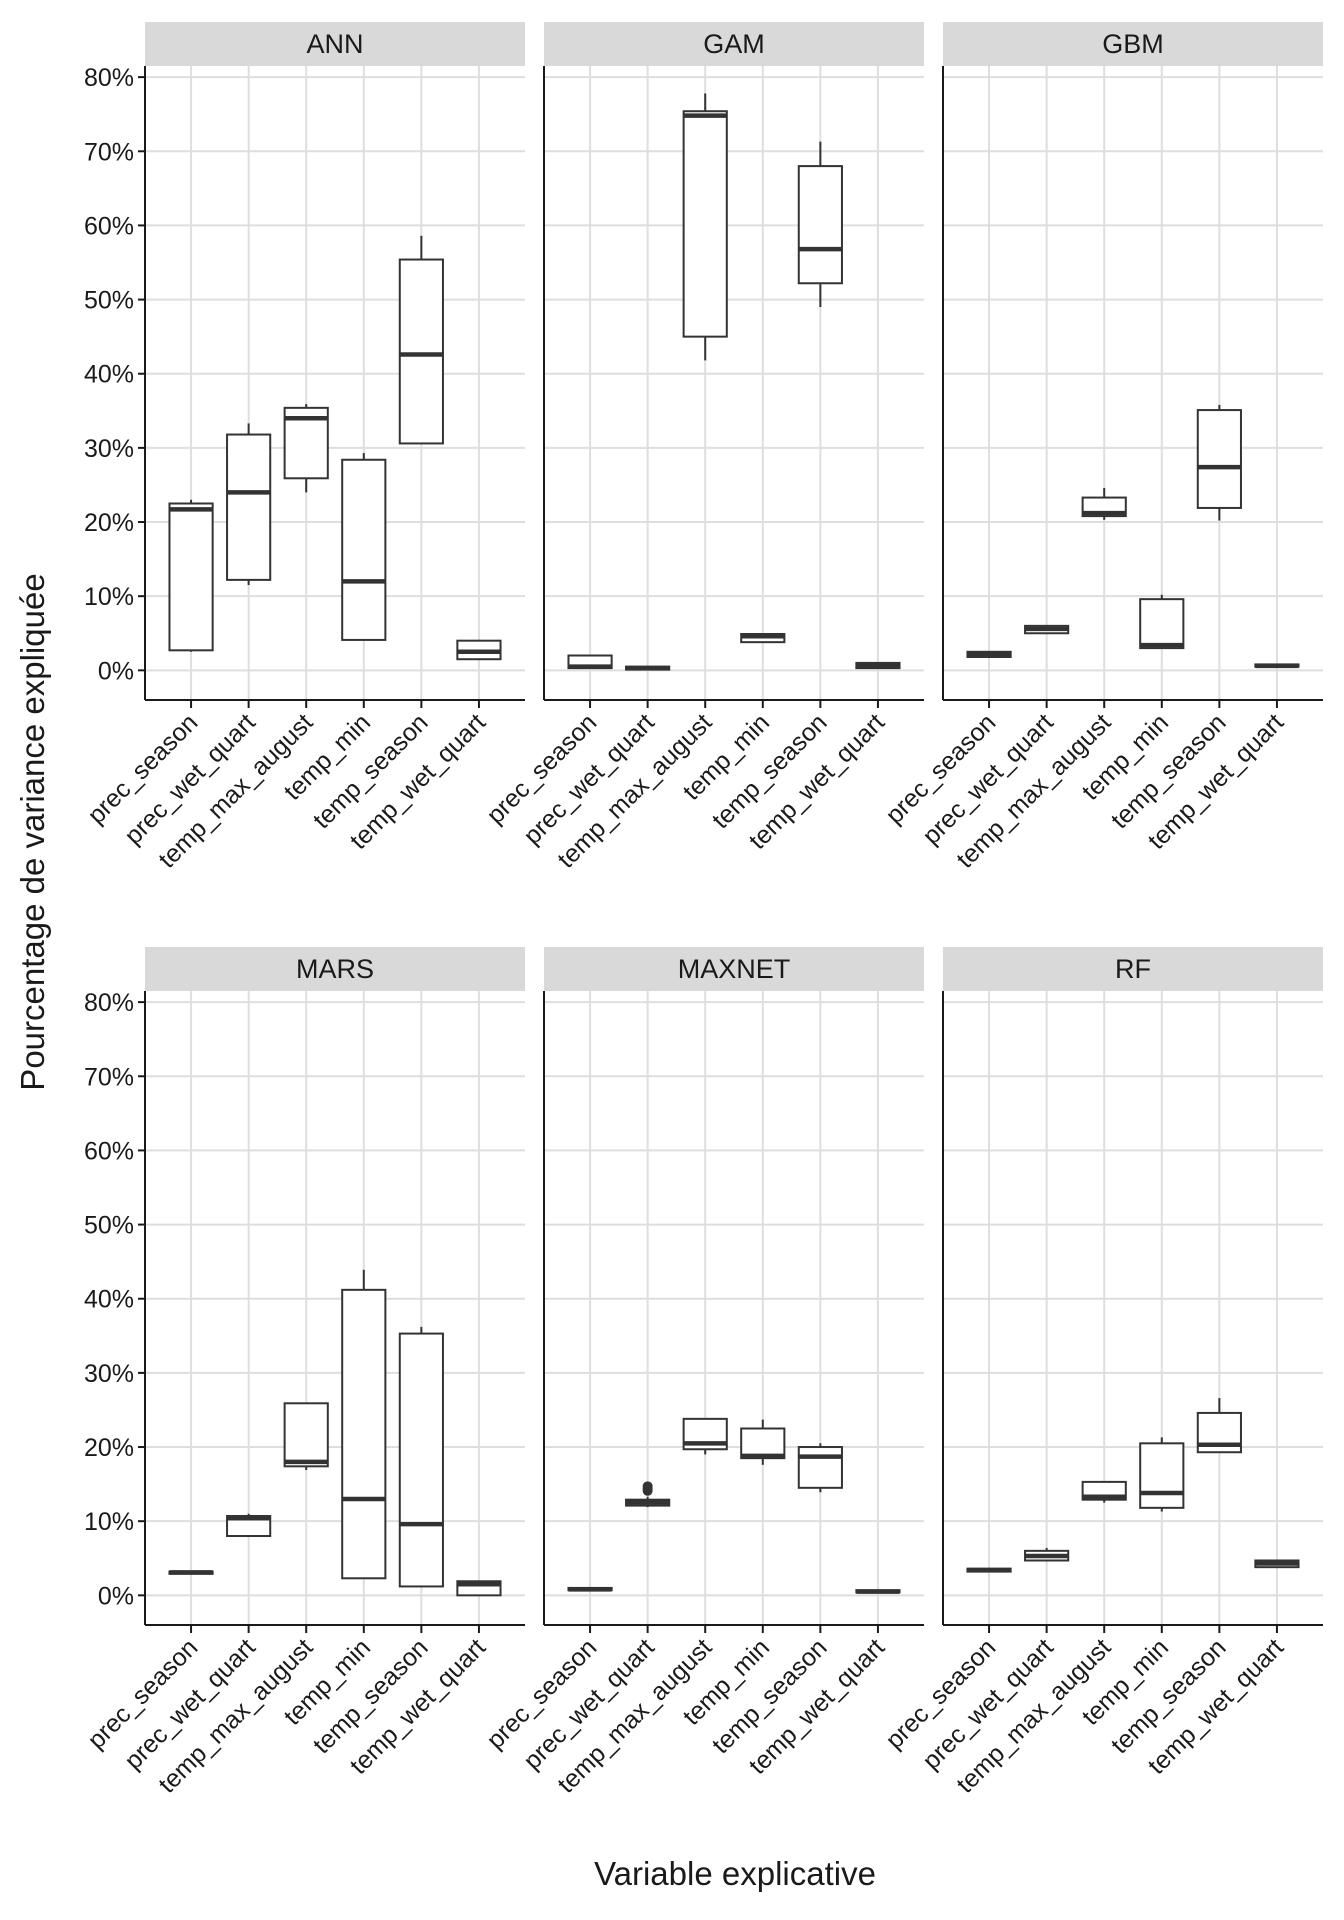 This screenshot has height=1920, width=1344. I want to click on y-axis-title: Pourcentage de variance expliquée, so click(32, 831).